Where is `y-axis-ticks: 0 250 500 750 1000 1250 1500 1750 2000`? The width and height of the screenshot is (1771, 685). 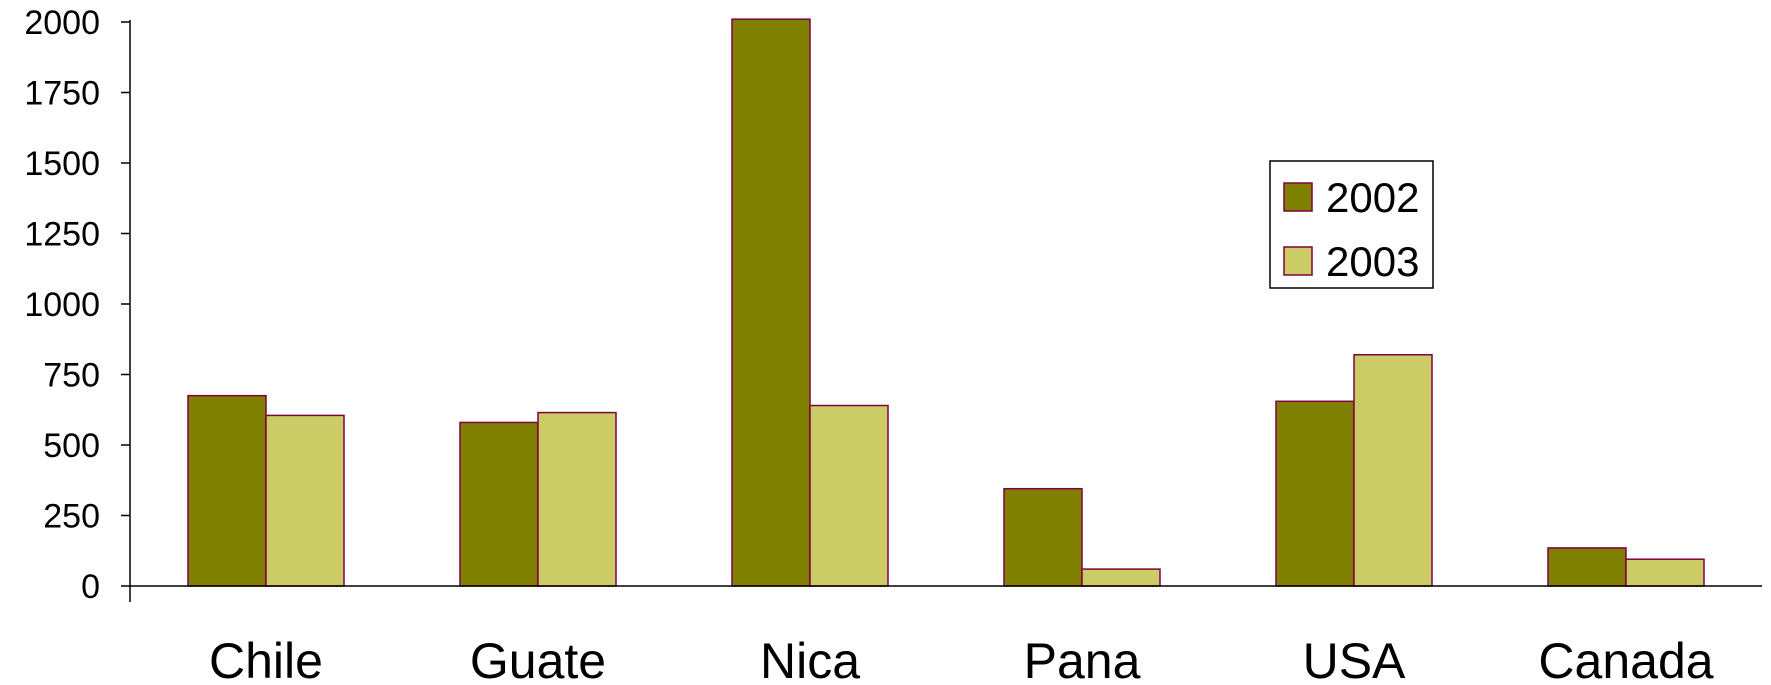
y-axis-ticks: 0 250 500 750 1000 1250 1500 1750 2000 is located at coordinates (77, 305).